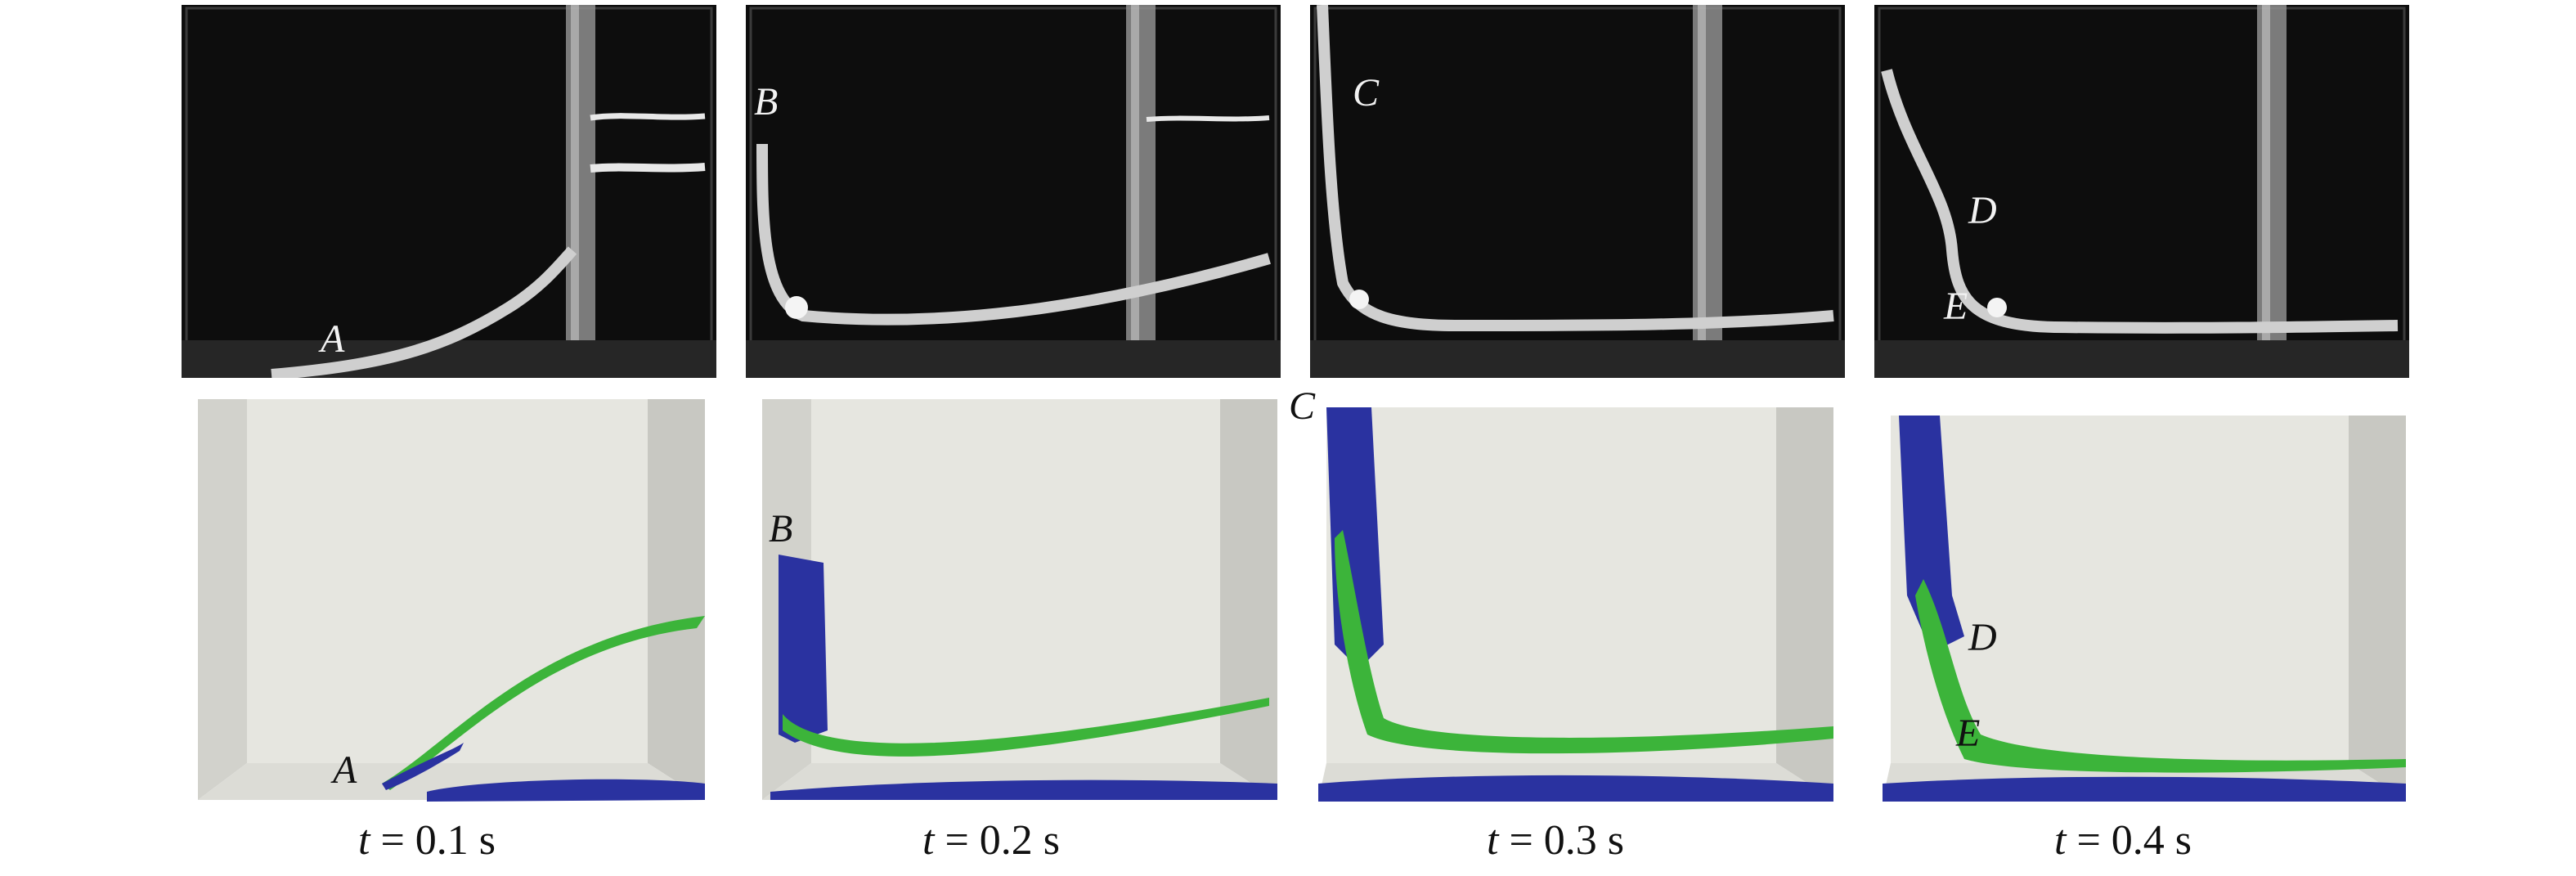 Image resolution: width=2576 pixels, height=876 pixels. I want to click on time-caption-t02: t = 0.2 s, so click(991, 840).